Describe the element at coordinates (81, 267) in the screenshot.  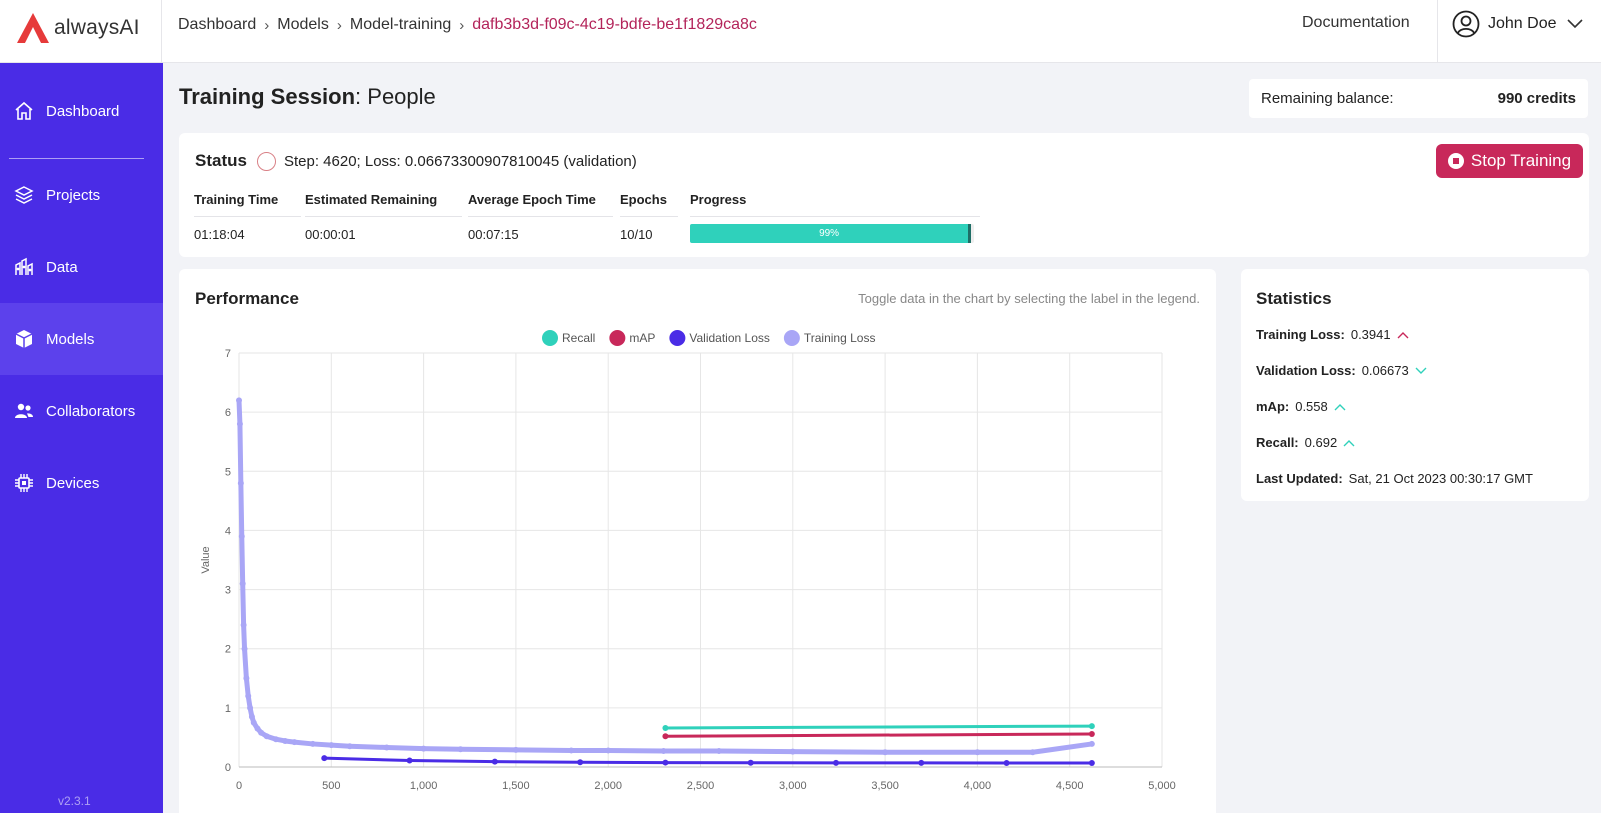
I see `sidebar-item-data: Data` at that location.